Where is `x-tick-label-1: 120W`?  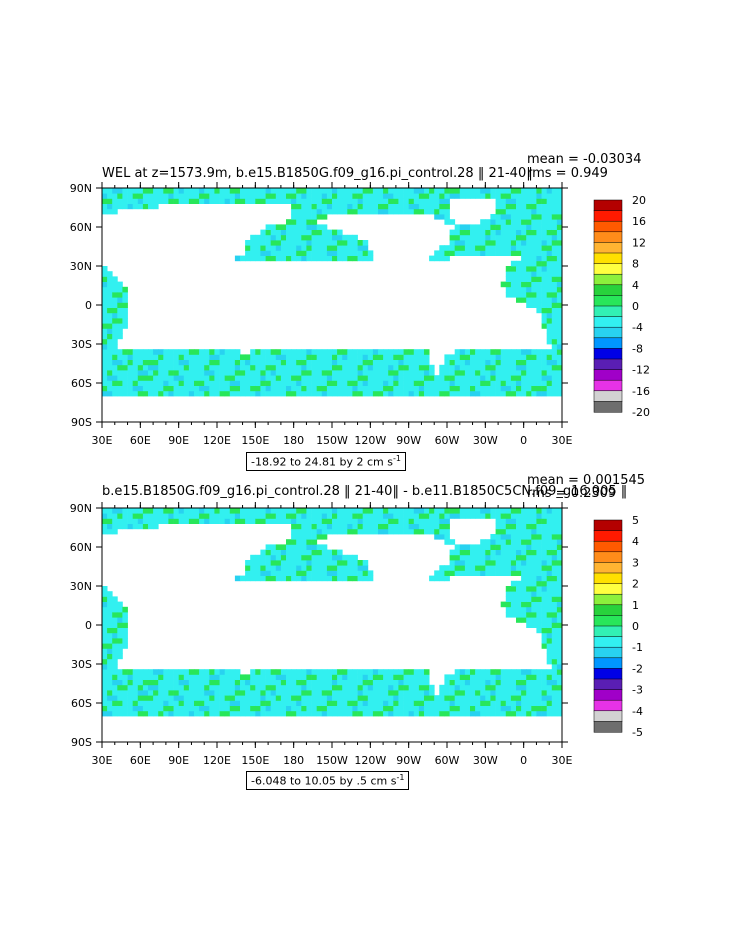
x-tick-label-1: 120W is located at coordinates (370, 440).